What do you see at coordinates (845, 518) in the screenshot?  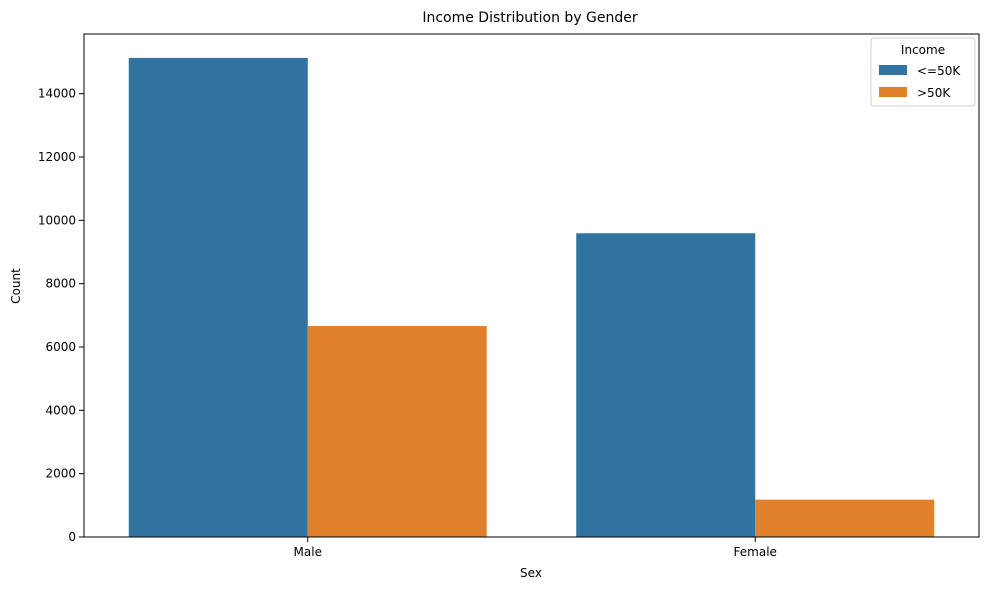 I see `bar-female-gt50k` at bounding box center [845, 518].